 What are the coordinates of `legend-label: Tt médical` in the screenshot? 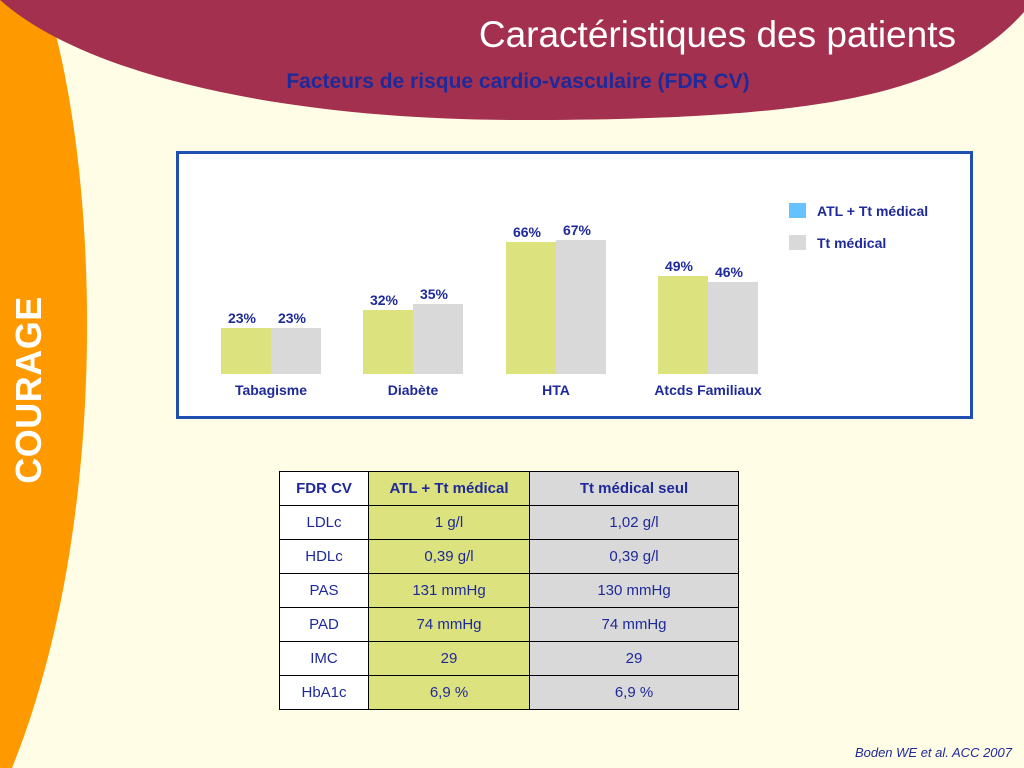 It's located at (851, 243).